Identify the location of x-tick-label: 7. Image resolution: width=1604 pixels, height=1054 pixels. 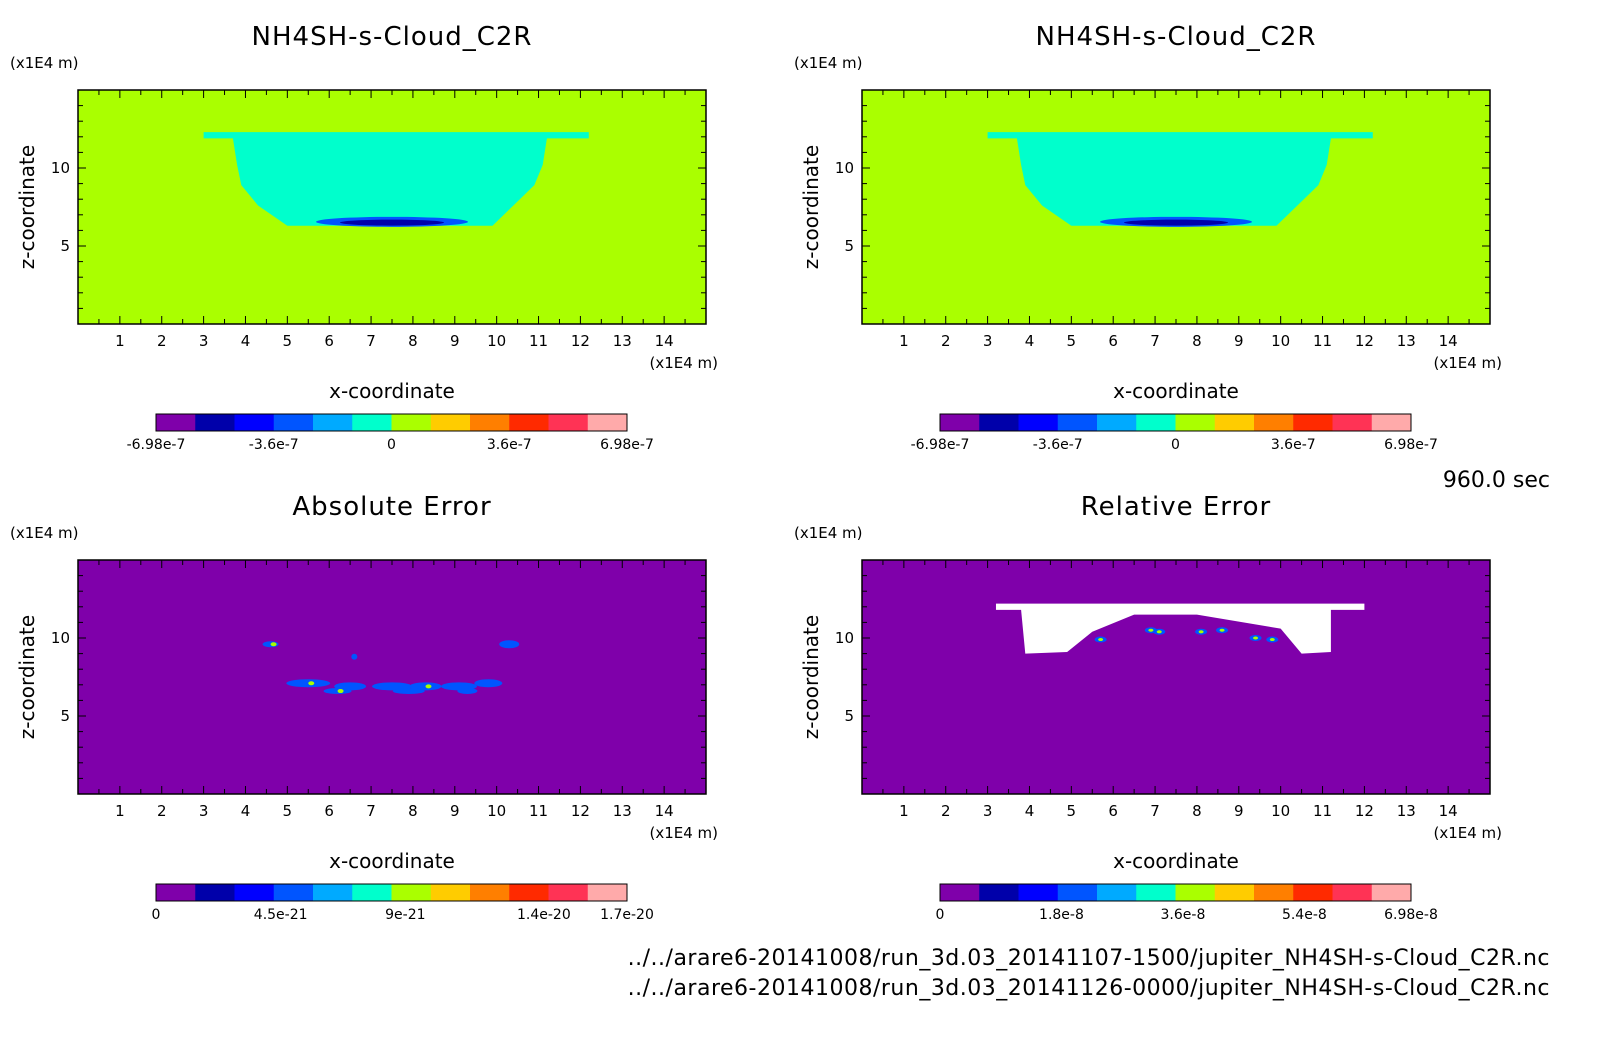
(371, 341).